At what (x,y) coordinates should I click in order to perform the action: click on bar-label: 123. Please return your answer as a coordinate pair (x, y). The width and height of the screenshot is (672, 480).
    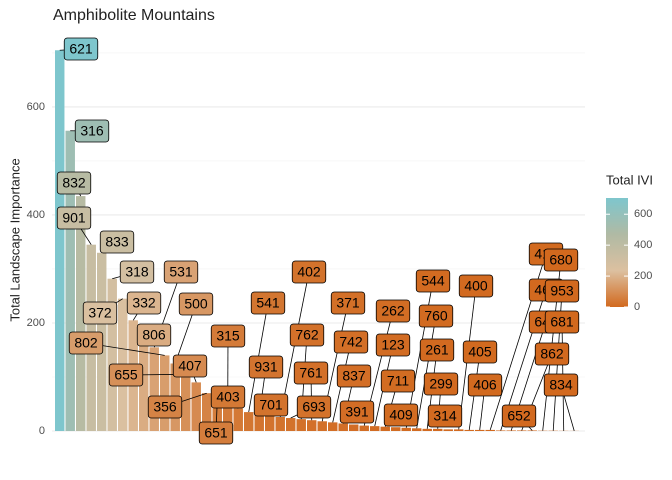
    Looking at the image, I should click on (393, 345).